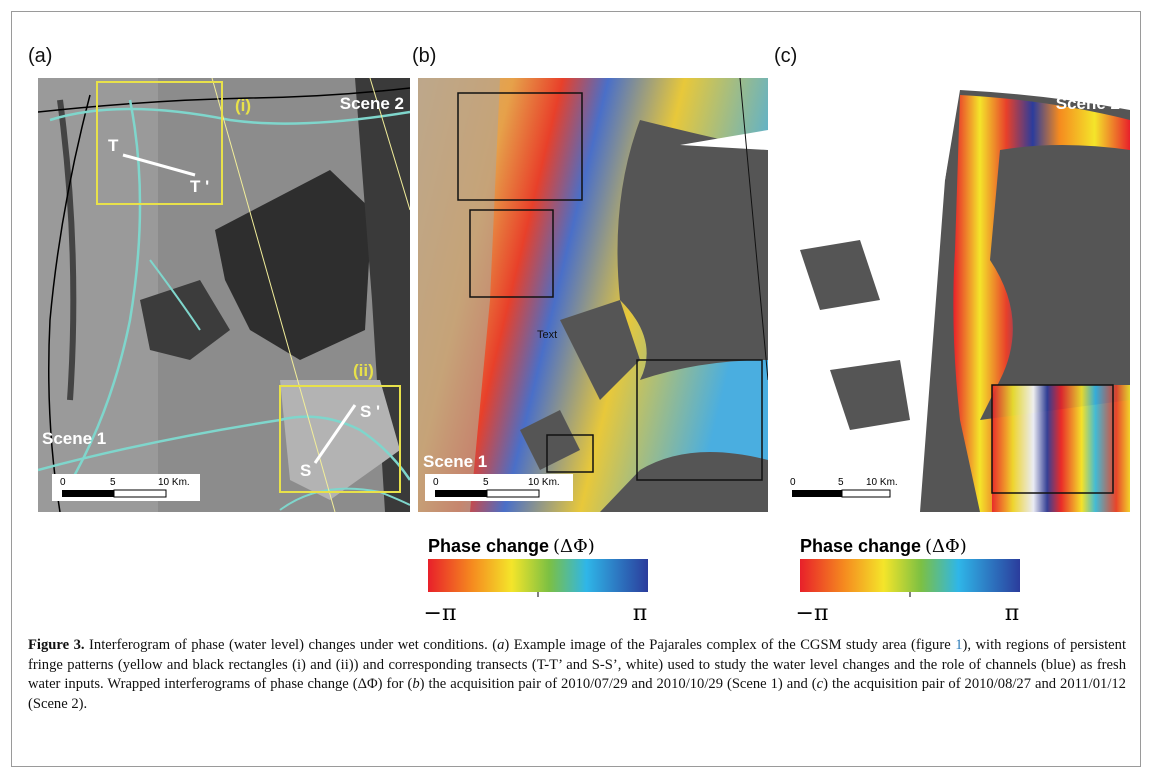 The width and height of the screenshot is (1152, 778). What do you see at coordinates (424, 56) in the screenshot?
I see `panel-label: (b)` at bounding box center [424, 56].